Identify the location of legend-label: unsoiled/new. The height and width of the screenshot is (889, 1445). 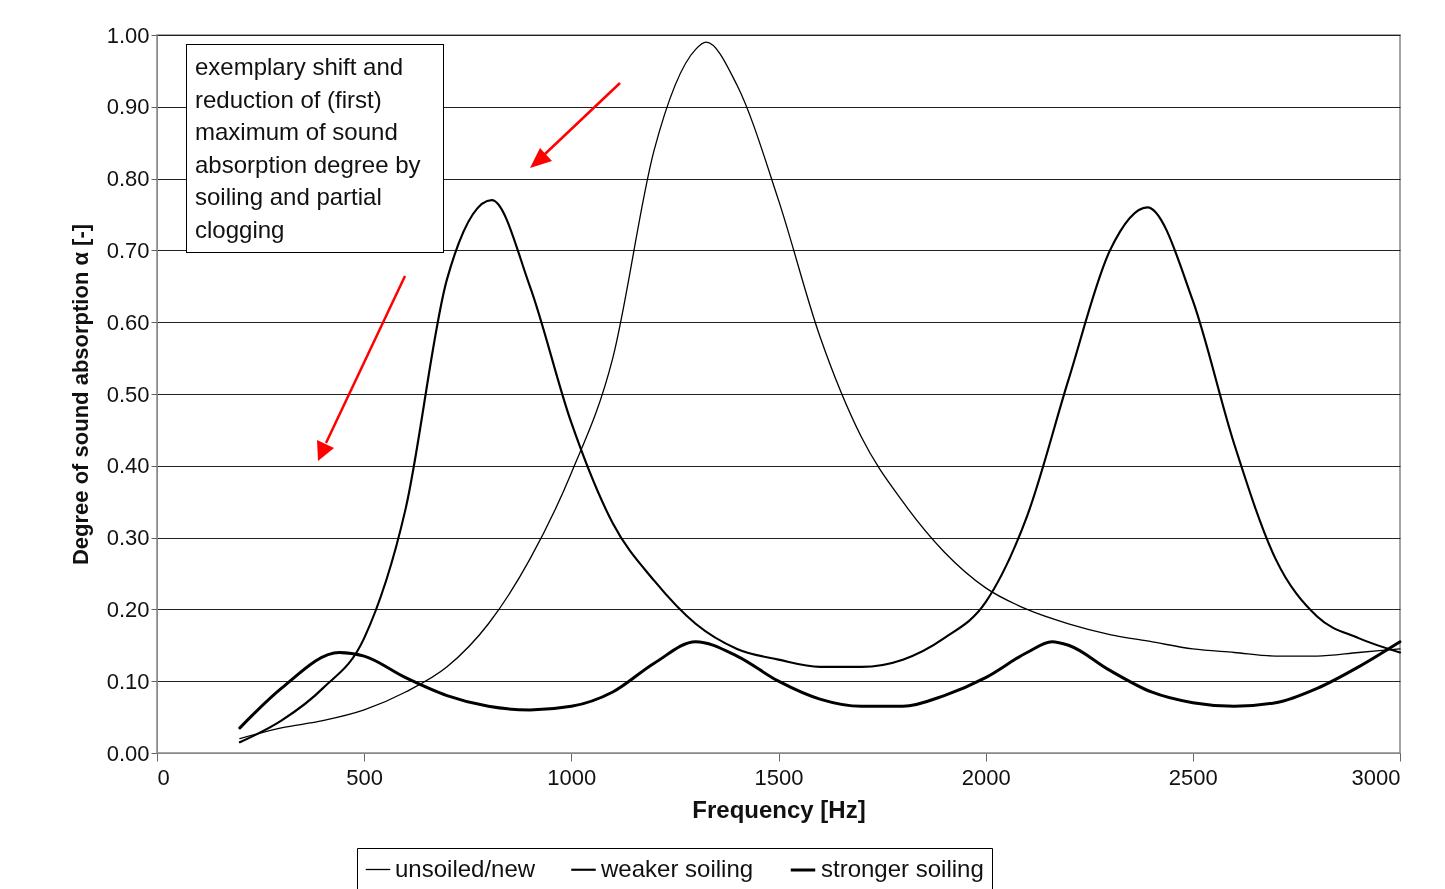
(465, 868).